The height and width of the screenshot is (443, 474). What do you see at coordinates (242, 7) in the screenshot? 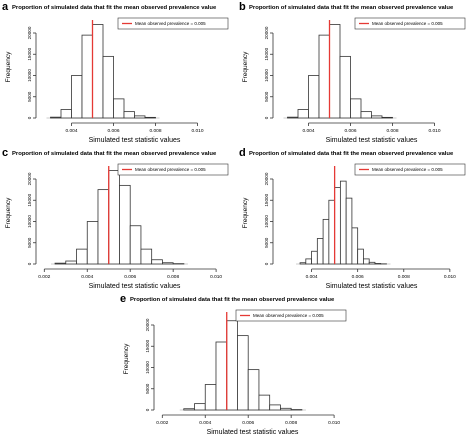
I see `panel-letter: b` at bounding box center [242, 7].